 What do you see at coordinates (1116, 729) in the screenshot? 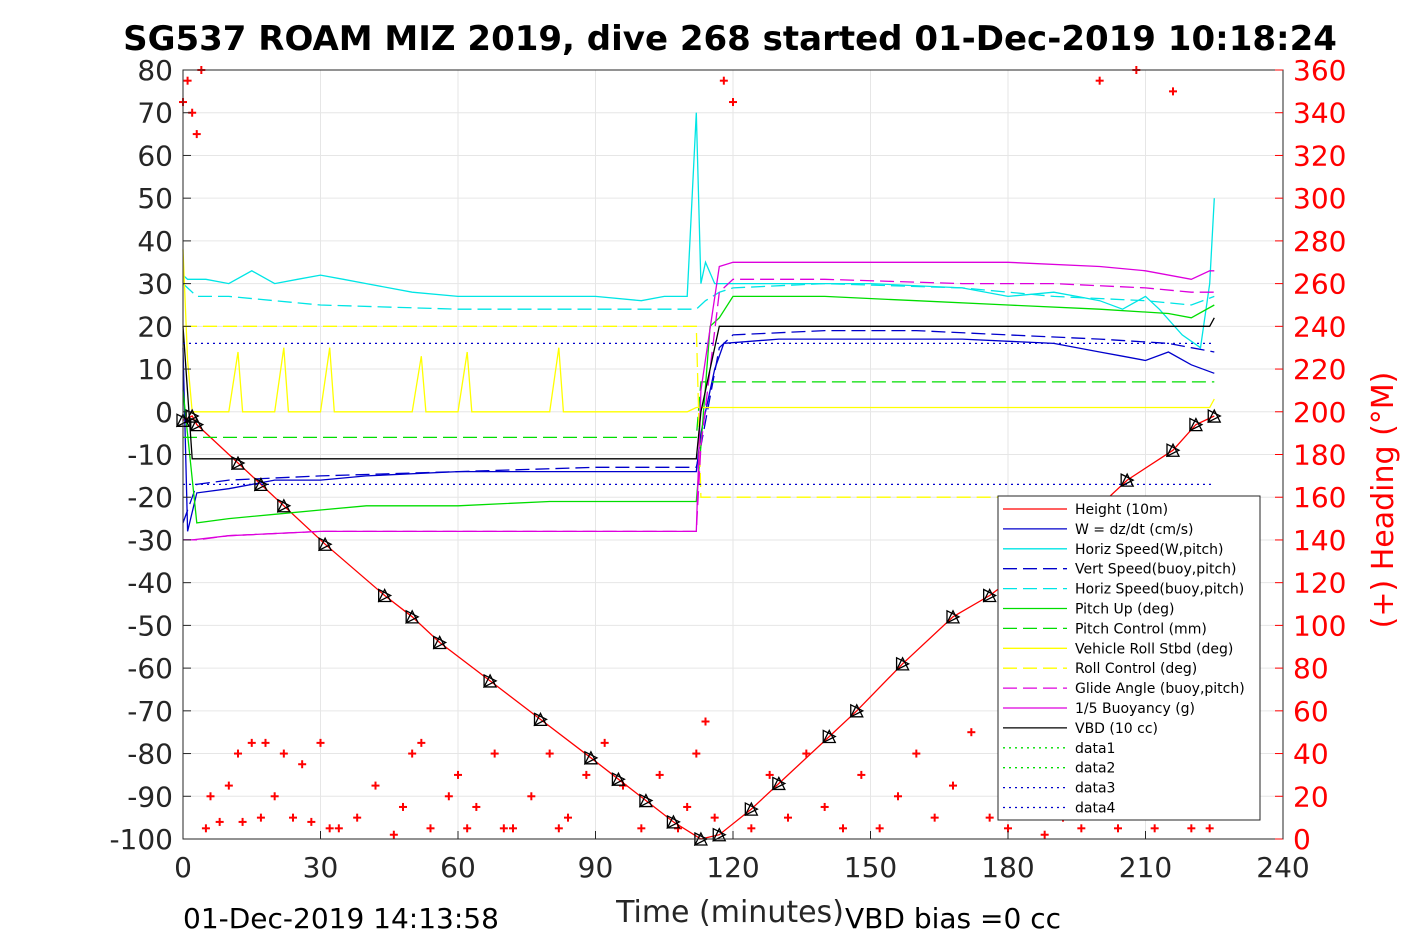
I see `legend-label-vbd-10-cc: VBD (10 cc)` at bounding box center [1116, 729].